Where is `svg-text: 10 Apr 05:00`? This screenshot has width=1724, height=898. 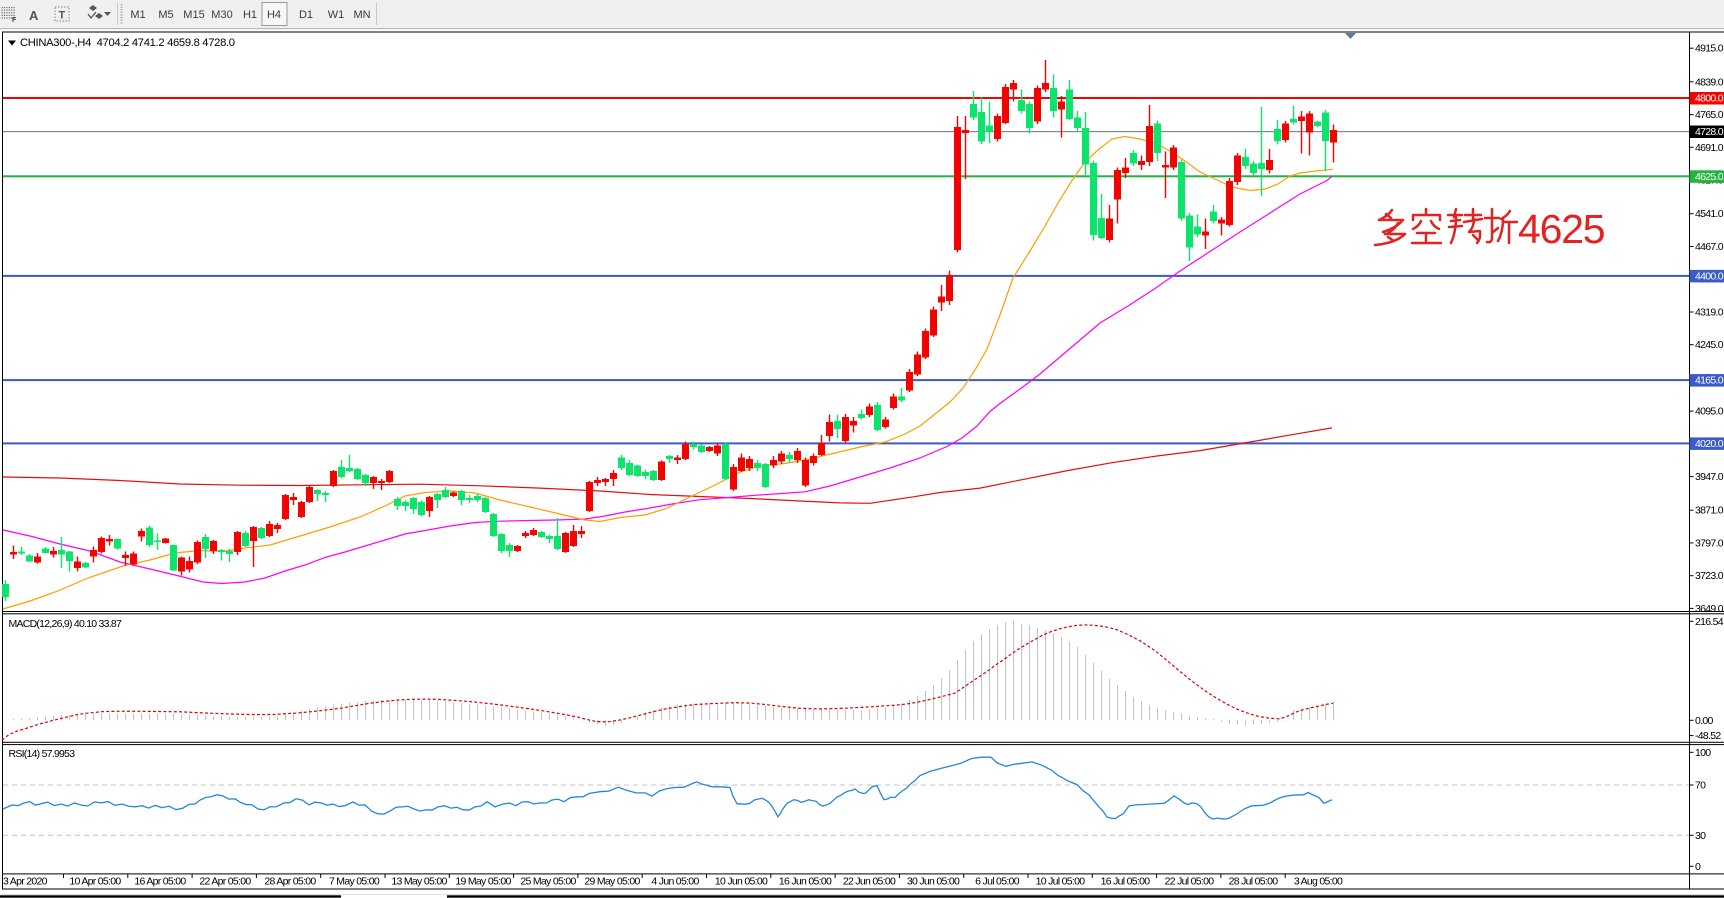
svg-text: 10 Apr 05:00 is located at coordinates (95, 882).